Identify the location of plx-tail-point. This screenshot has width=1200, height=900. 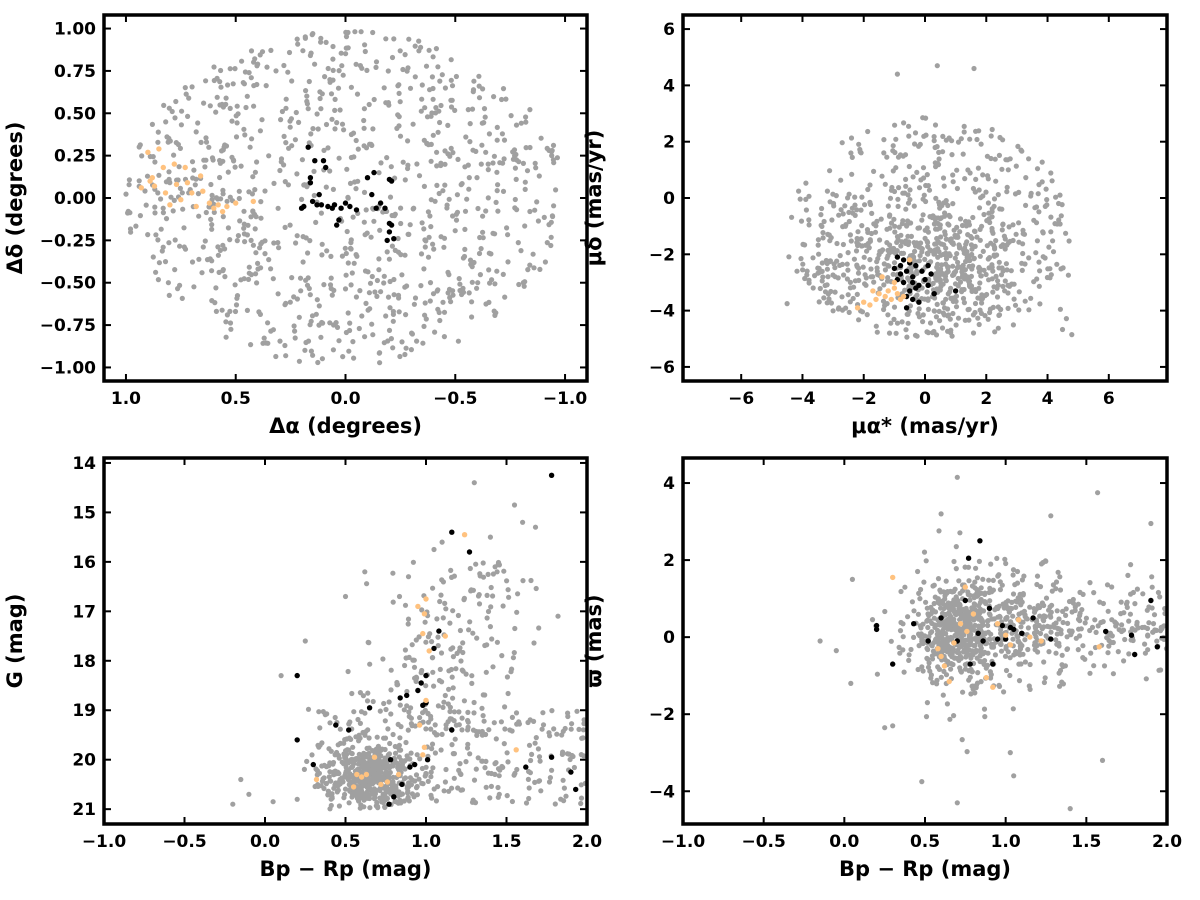
(986, 677).